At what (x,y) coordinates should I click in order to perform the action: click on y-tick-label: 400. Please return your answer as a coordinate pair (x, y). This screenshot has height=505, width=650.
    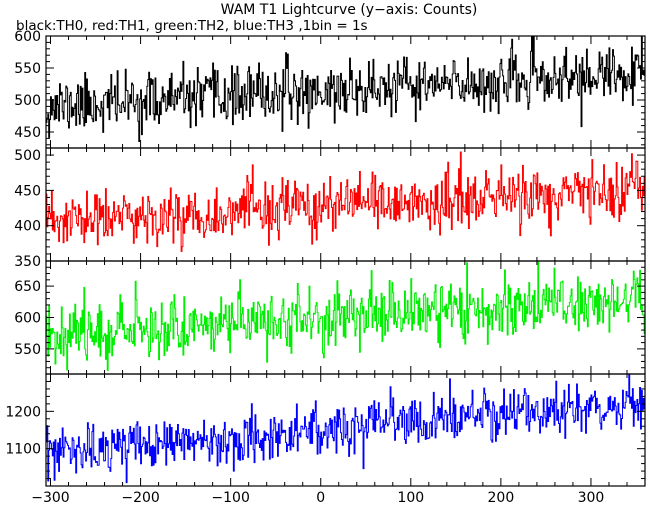
    Looking at the image, I should click on (27, 227).